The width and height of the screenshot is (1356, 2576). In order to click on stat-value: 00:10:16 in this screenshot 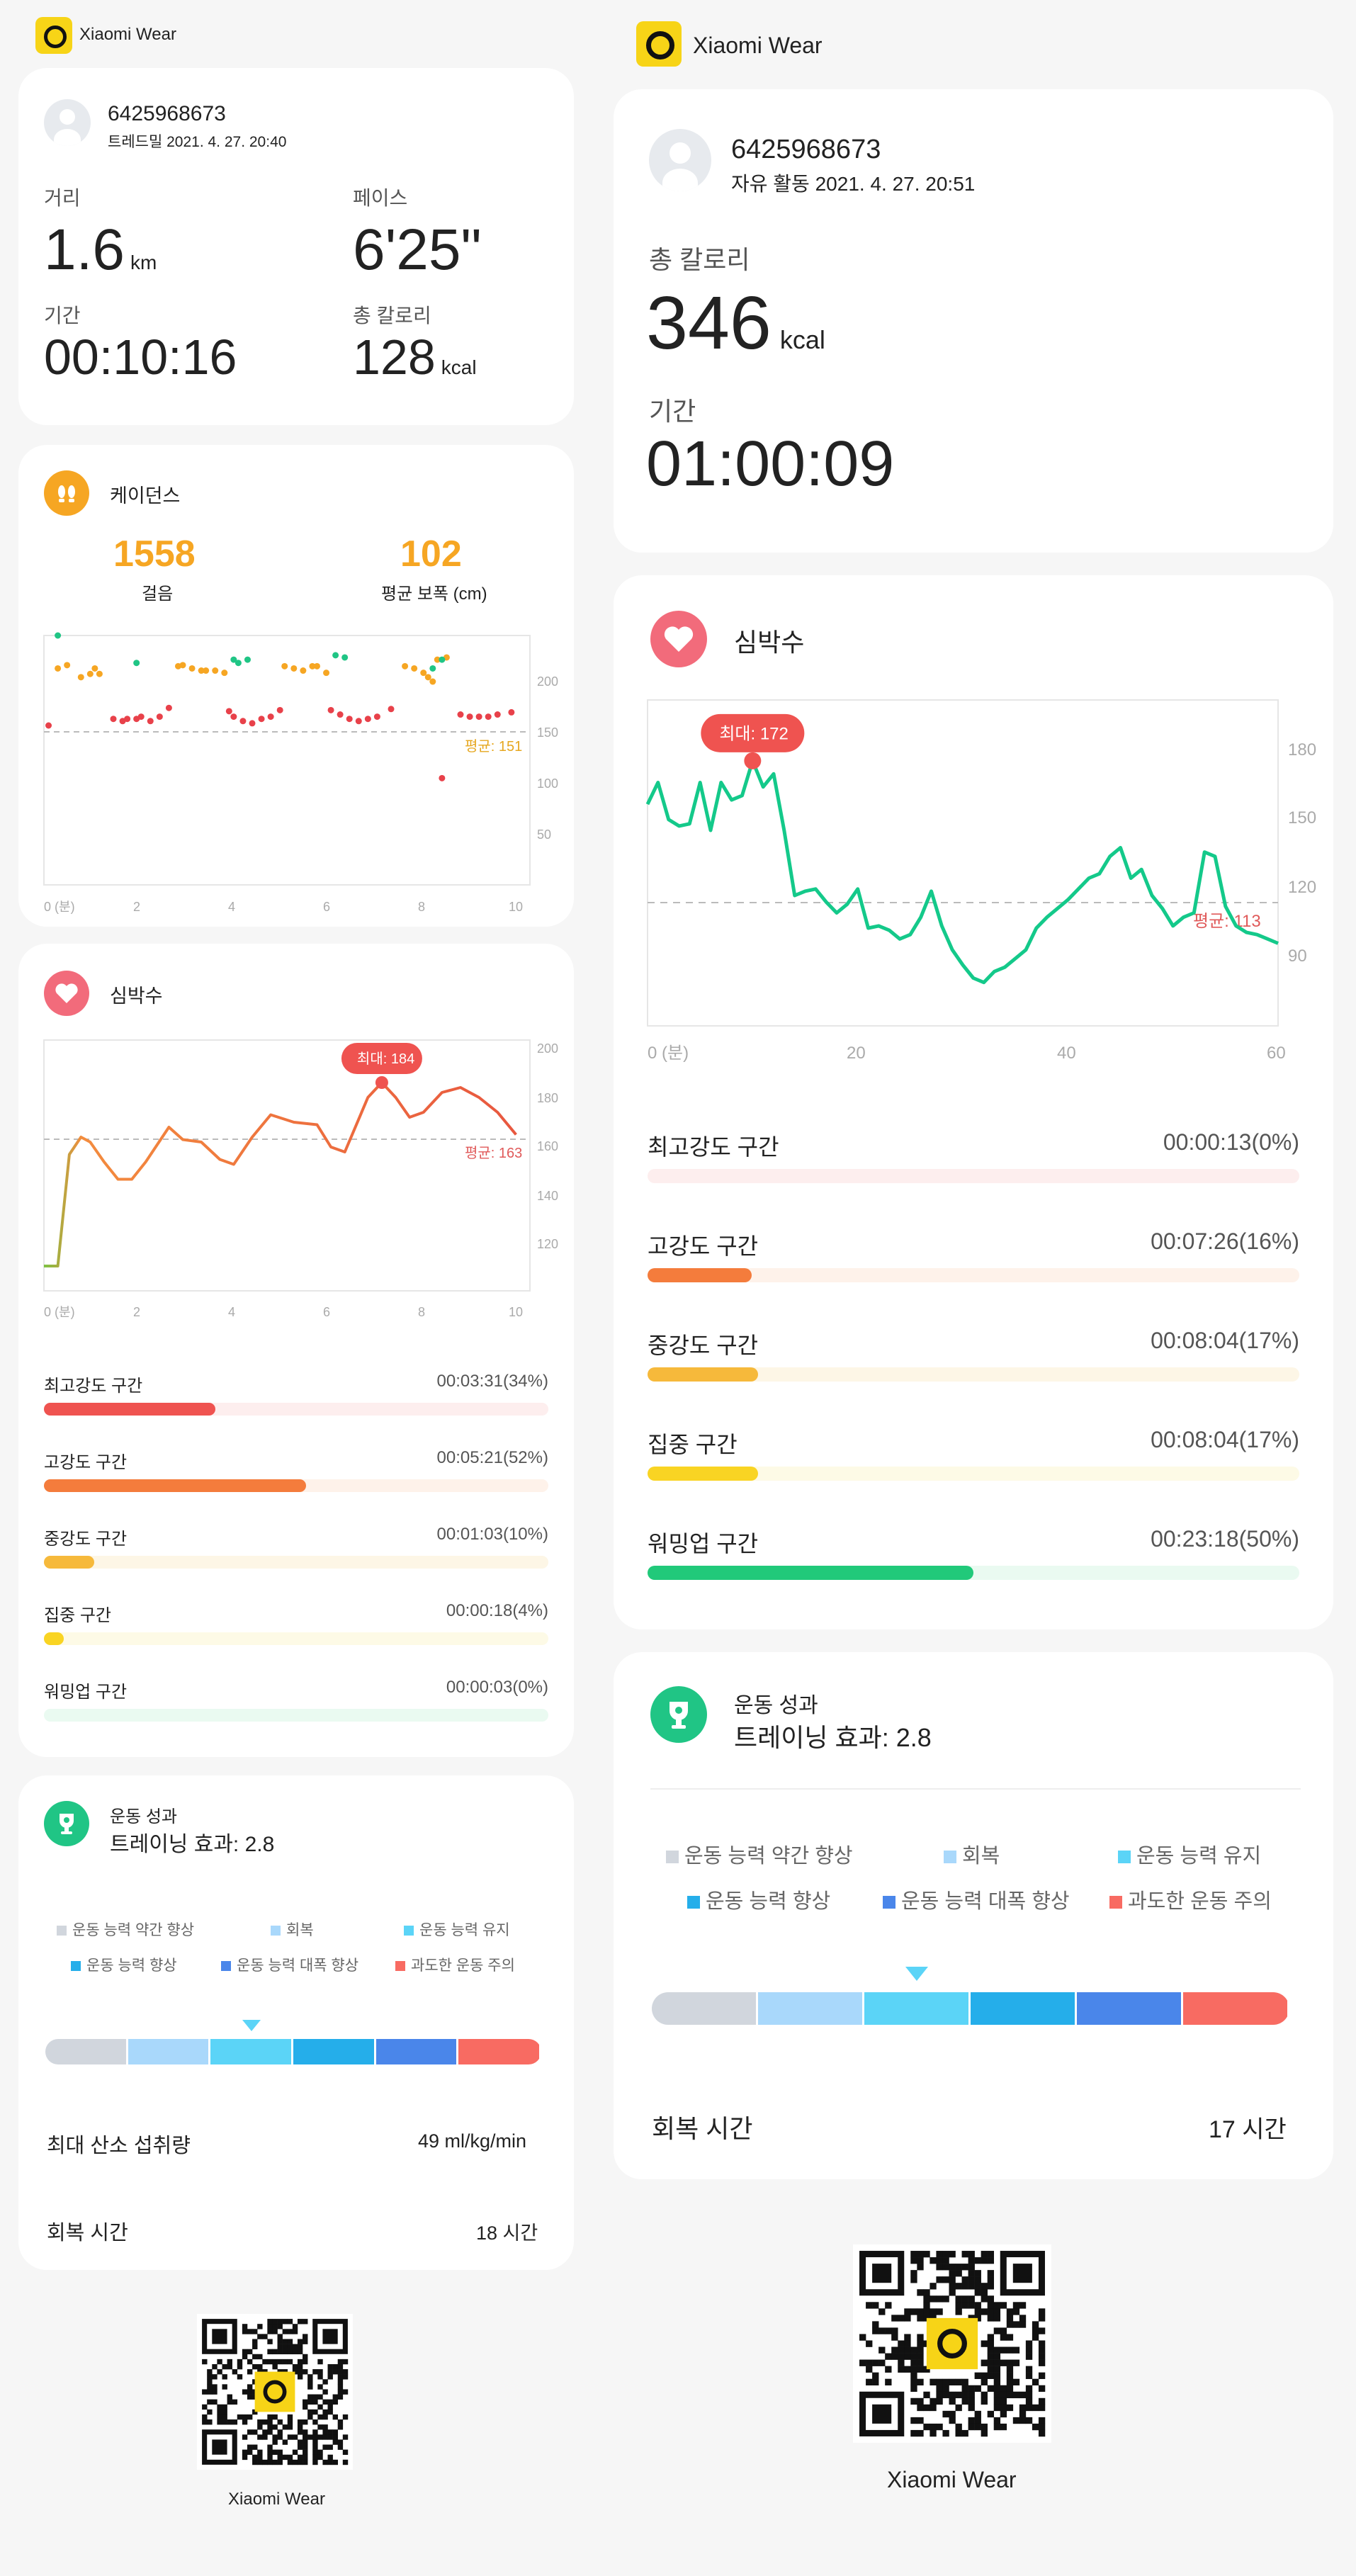, I will do `click(141, 357)`.